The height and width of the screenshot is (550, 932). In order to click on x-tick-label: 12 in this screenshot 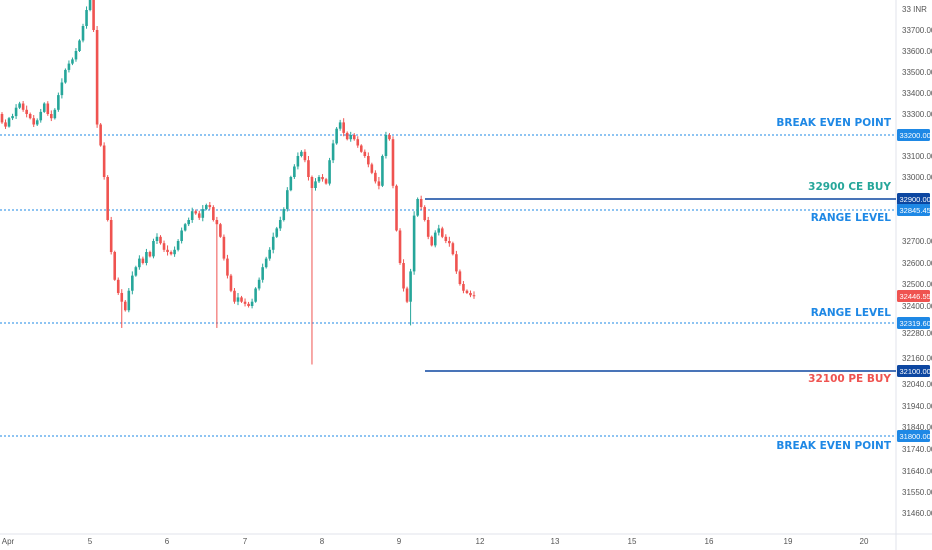, I will do `click(480, 541)`.